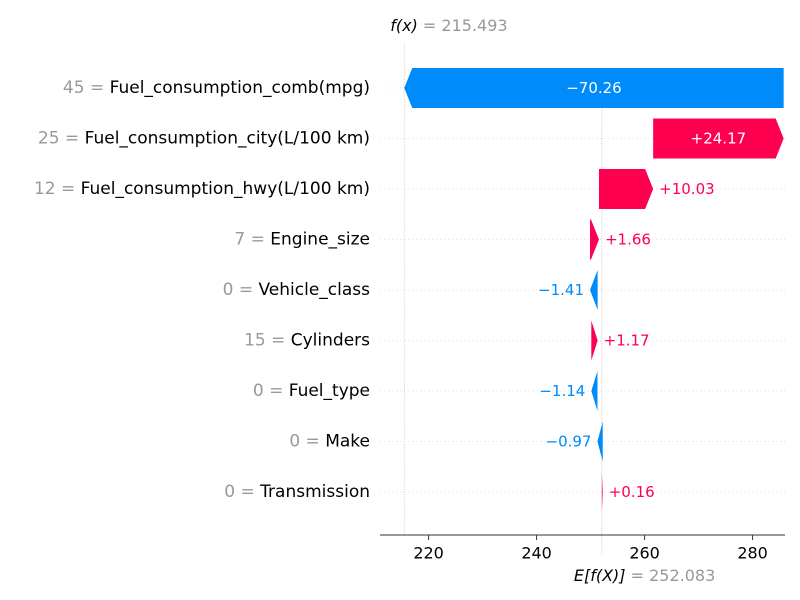 This screenshot has height=600, width=800. I want to click on feature-value: 12 =, so click(57, 189).